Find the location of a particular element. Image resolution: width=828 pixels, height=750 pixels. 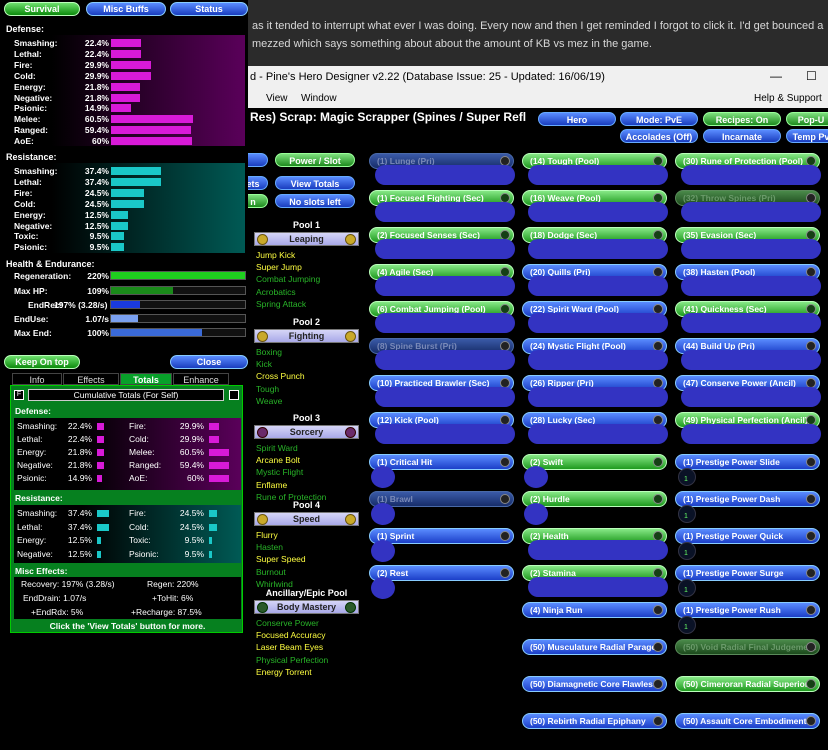

total-label: Cold: is located at coordinates (139, 439).